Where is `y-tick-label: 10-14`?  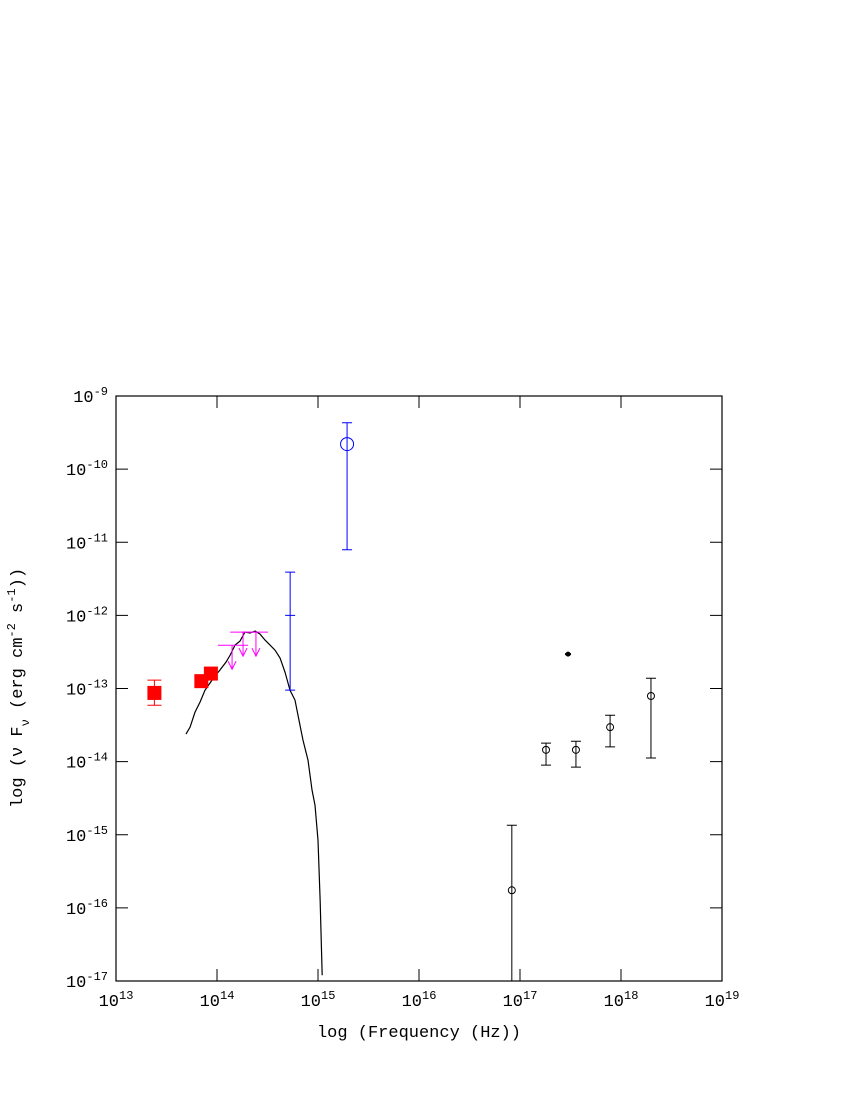 y-tick-label: 10-14 is located at coordinates (87, 762).